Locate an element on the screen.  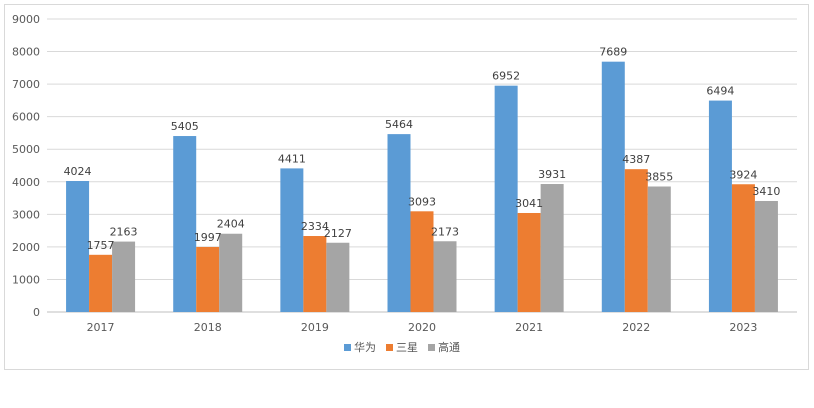
data-label: 6494 is located at coordinates (720, 91).